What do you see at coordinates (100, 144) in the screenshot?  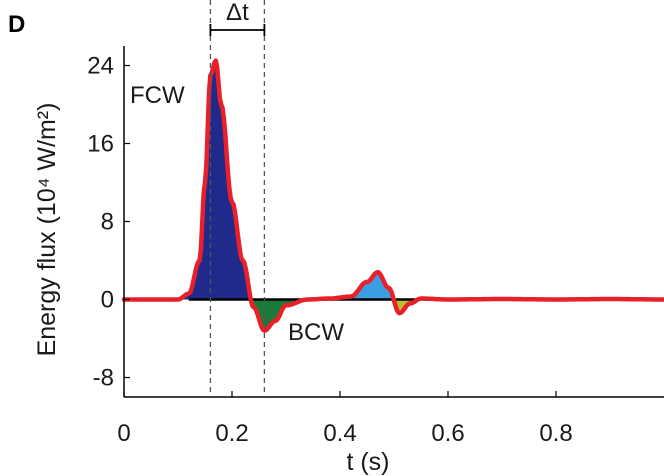 I see `y-tick-label: 16` at bounding box center [100, 144].